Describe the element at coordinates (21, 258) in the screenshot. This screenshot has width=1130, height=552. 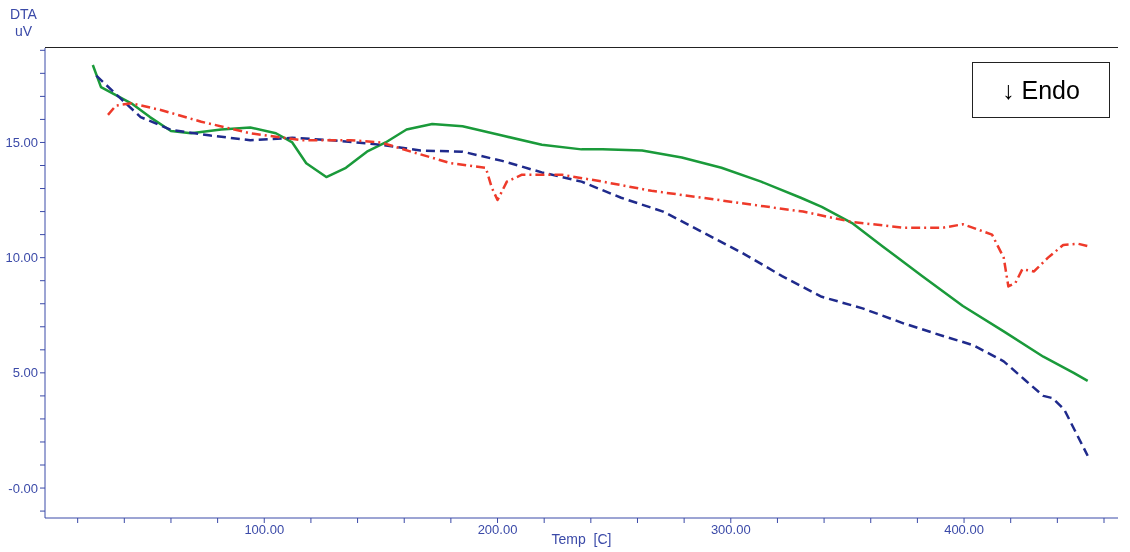
I see `y-tick-label: 10.00` at that location.